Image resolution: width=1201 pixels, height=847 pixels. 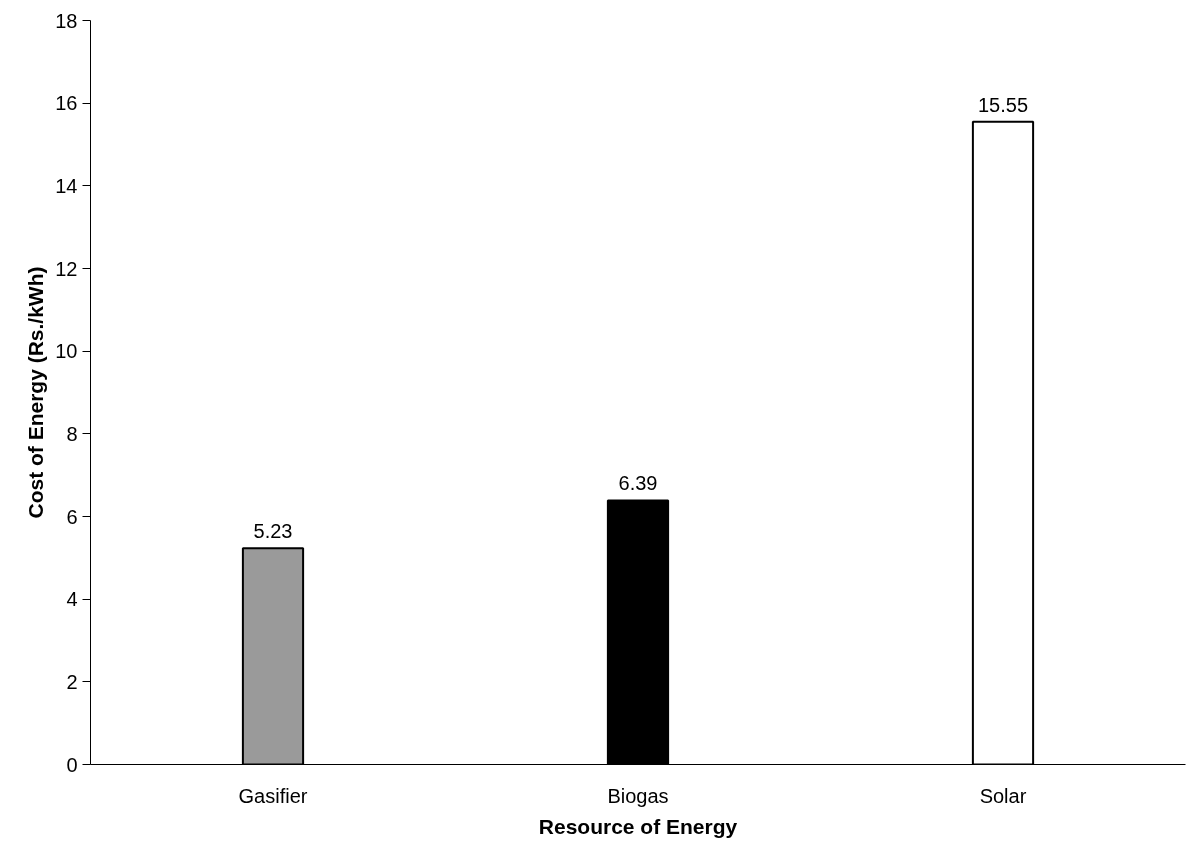 What do you see at coordinates (273, 531) in the screenshot?
I see `data-label: 5.23` at bounding box center [273, 531].